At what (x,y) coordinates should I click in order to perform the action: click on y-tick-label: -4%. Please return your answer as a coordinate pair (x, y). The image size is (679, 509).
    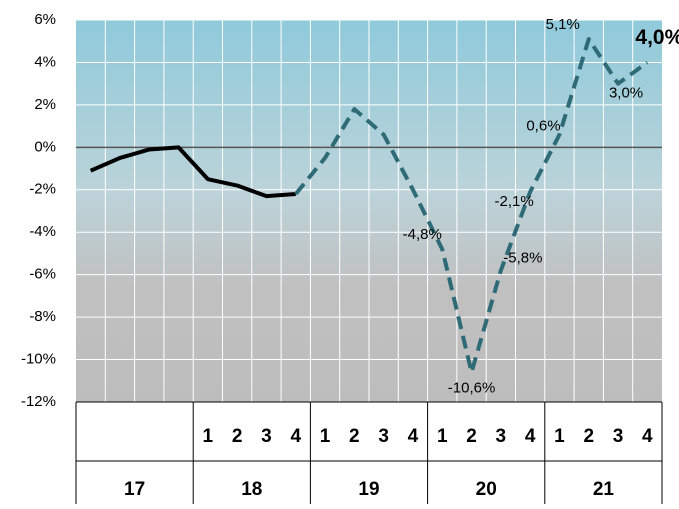
    Looking at the image, I should click on (42, 231).